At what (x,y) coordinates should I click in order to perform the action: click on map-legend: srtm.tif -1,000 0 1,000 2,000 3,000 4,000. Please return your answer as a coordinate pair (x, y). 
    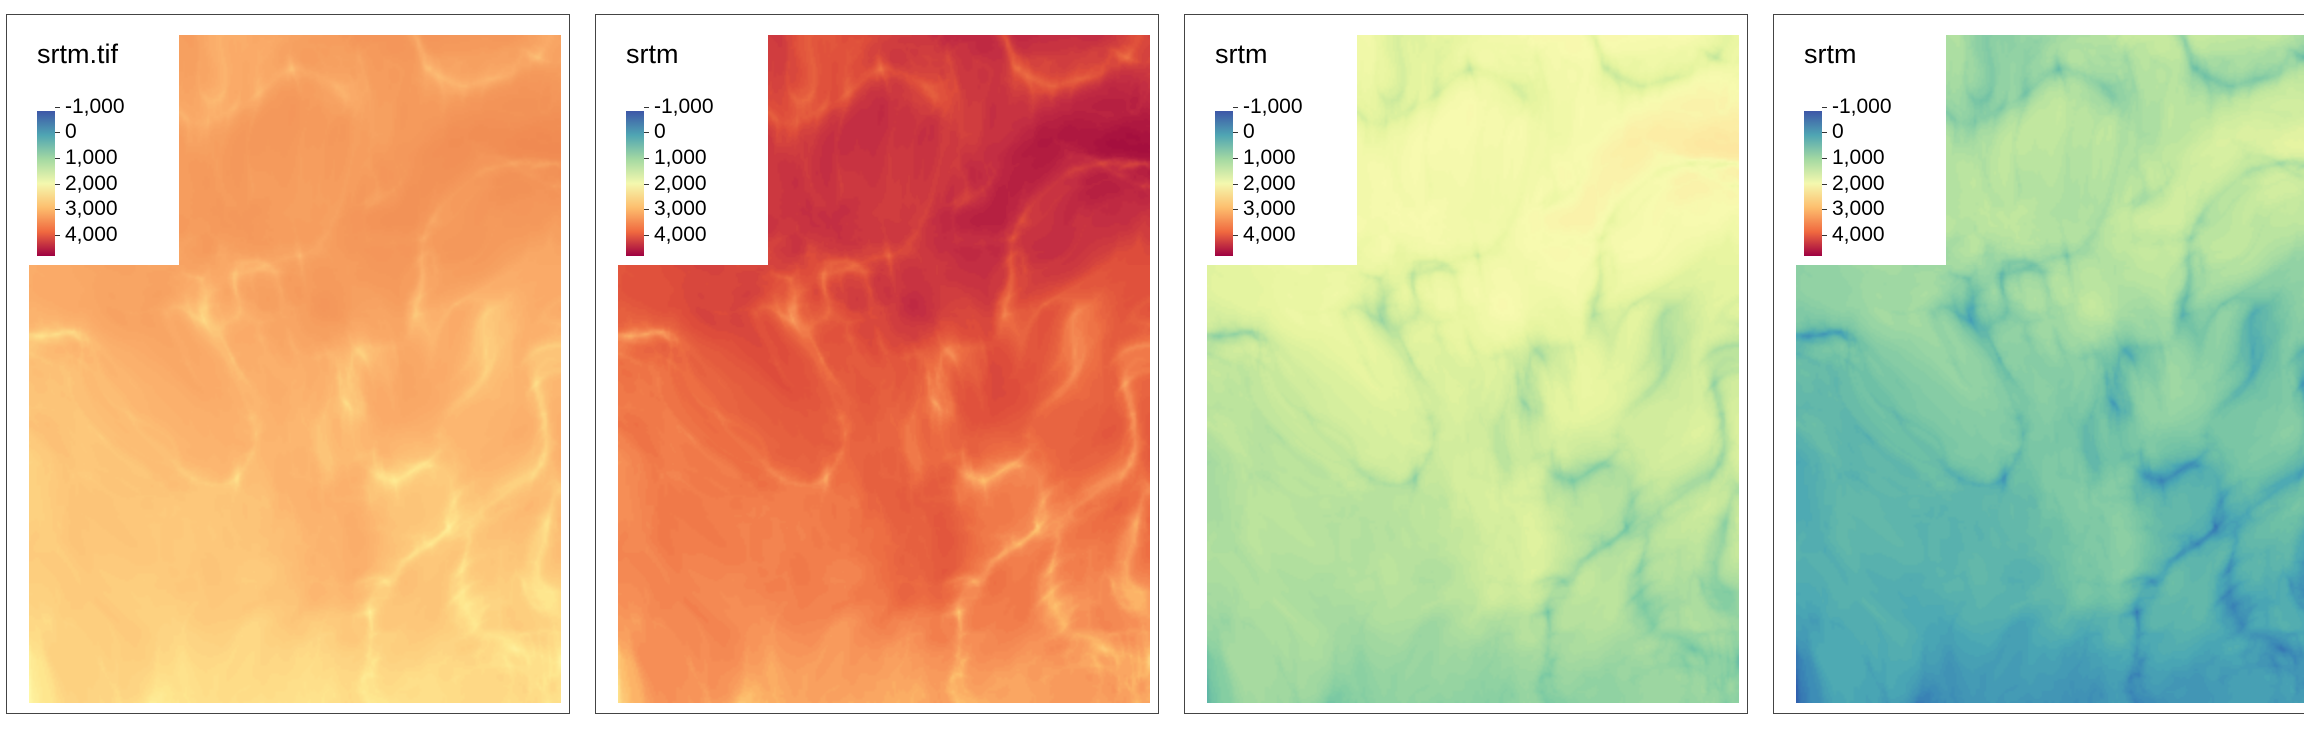
    Looking at the image, I should click on (104, 150).